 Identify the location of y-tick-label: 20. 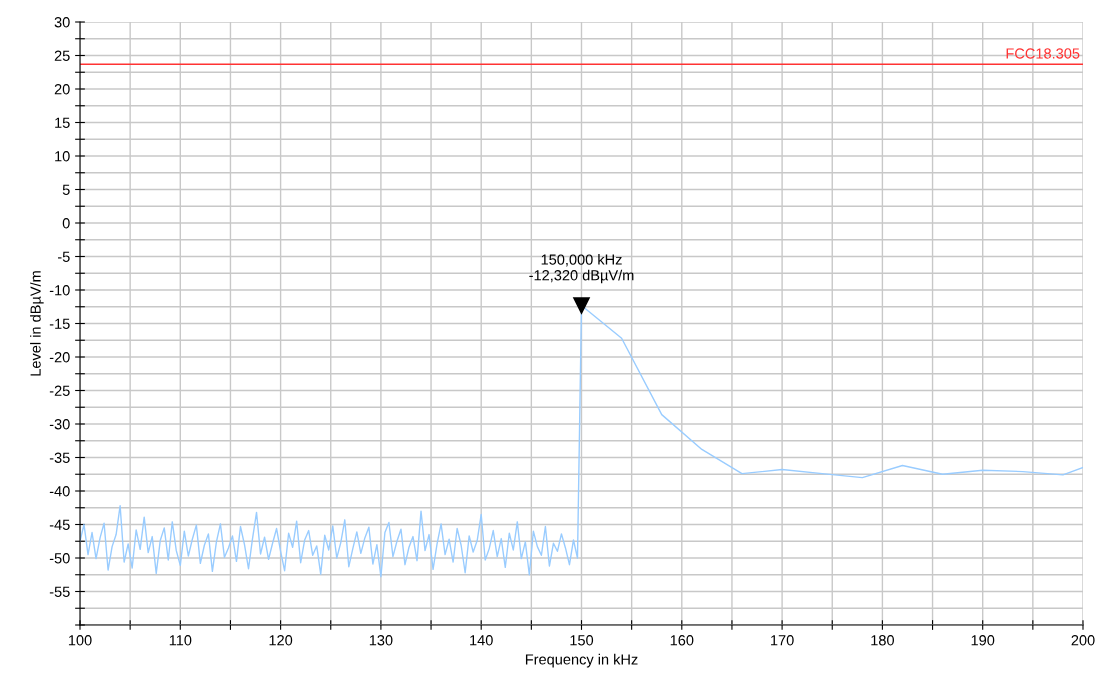
(62, 89).